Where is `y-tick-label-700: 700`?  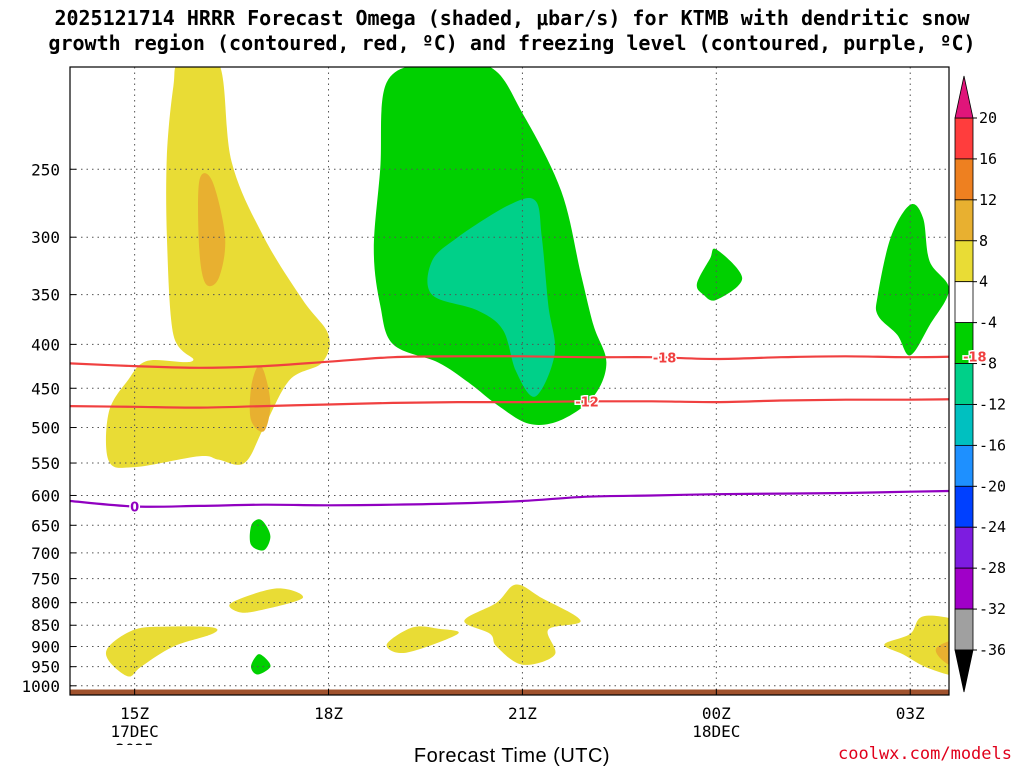 y-tick-label-700: 700 is located at coordinates (45, 553).